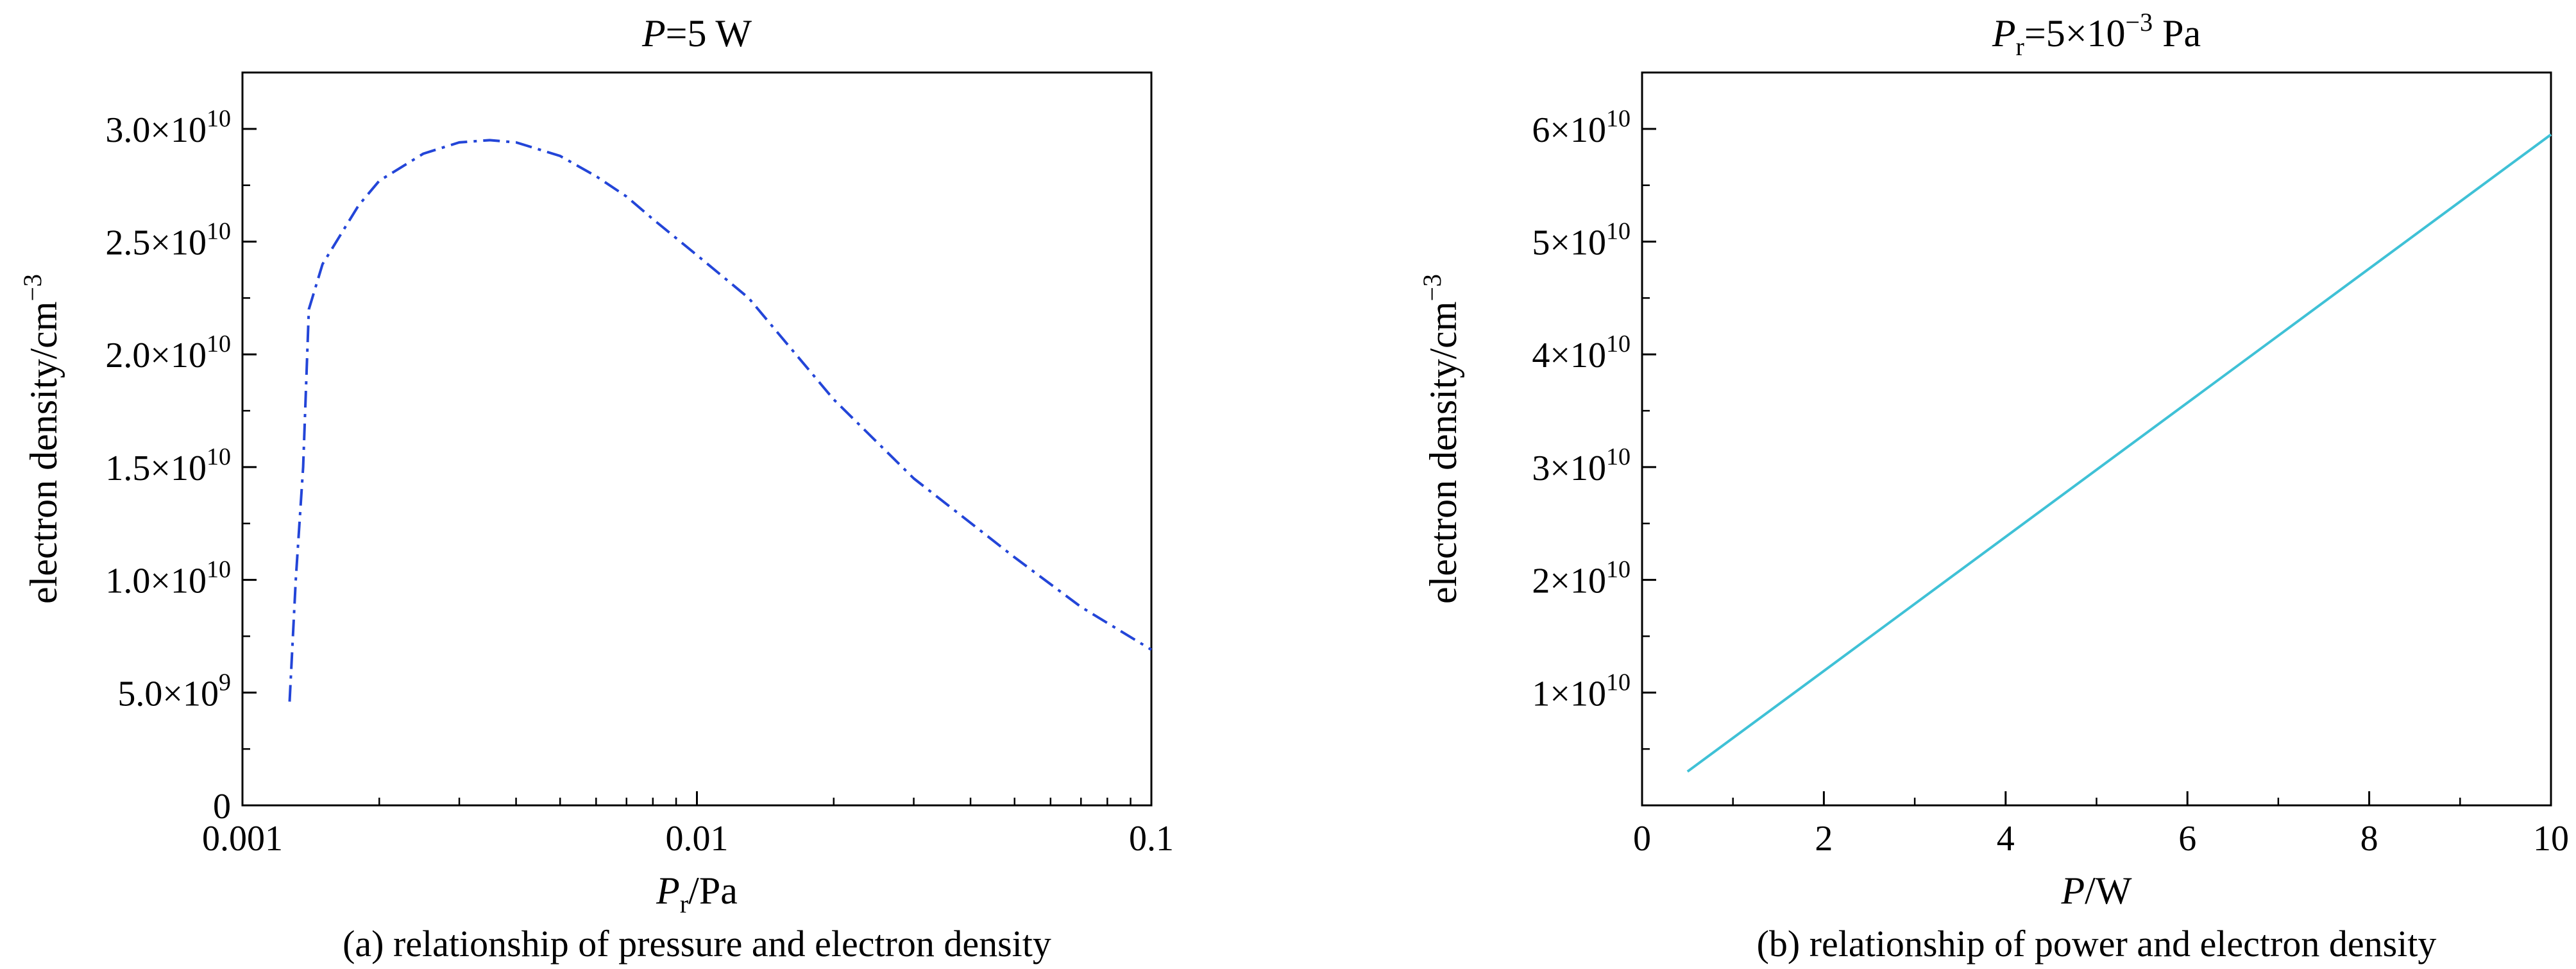  I want to click on title-text: =5×10, so click(2075, 33).